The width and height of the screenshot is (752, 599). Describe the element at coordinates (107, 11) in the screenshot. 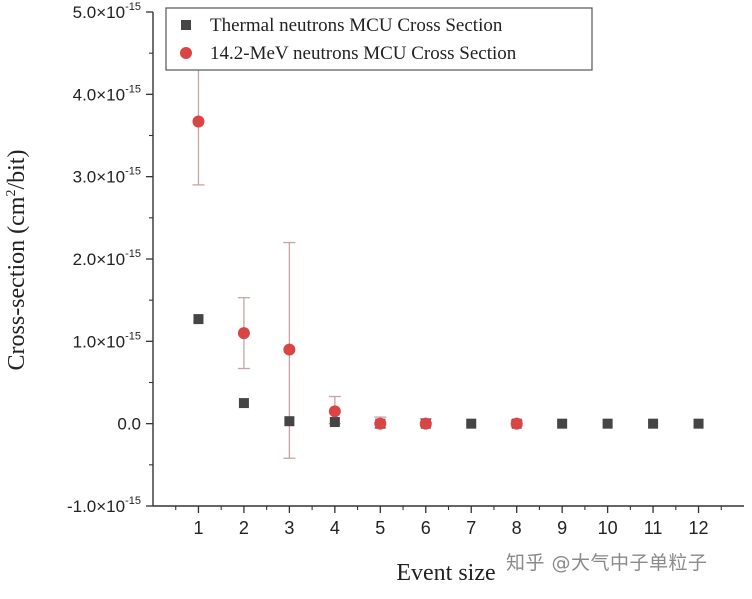

I see `y-tick-label: 5.0×10⁻¹⁵` at that location.